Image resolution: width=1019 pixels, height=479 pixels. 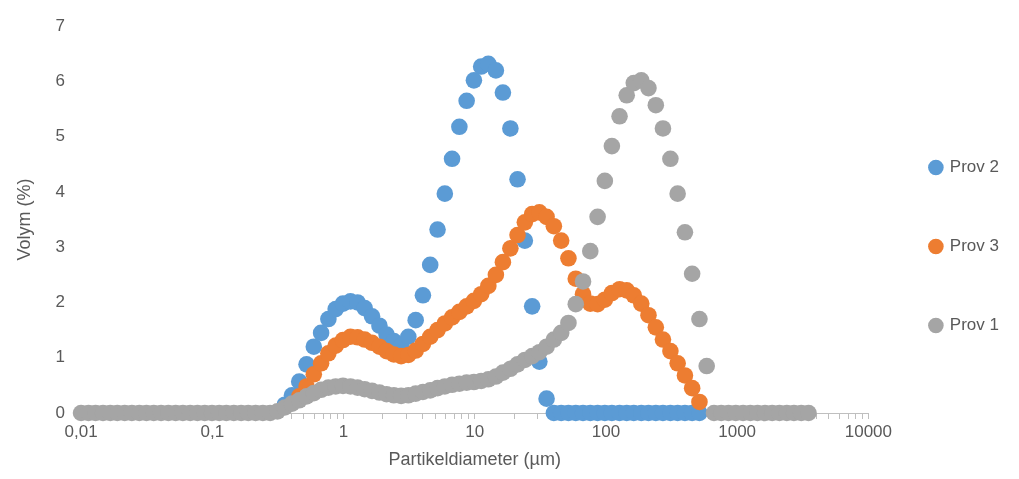 I want to click on x-tick-label: 10, so click(x=475, y=431).